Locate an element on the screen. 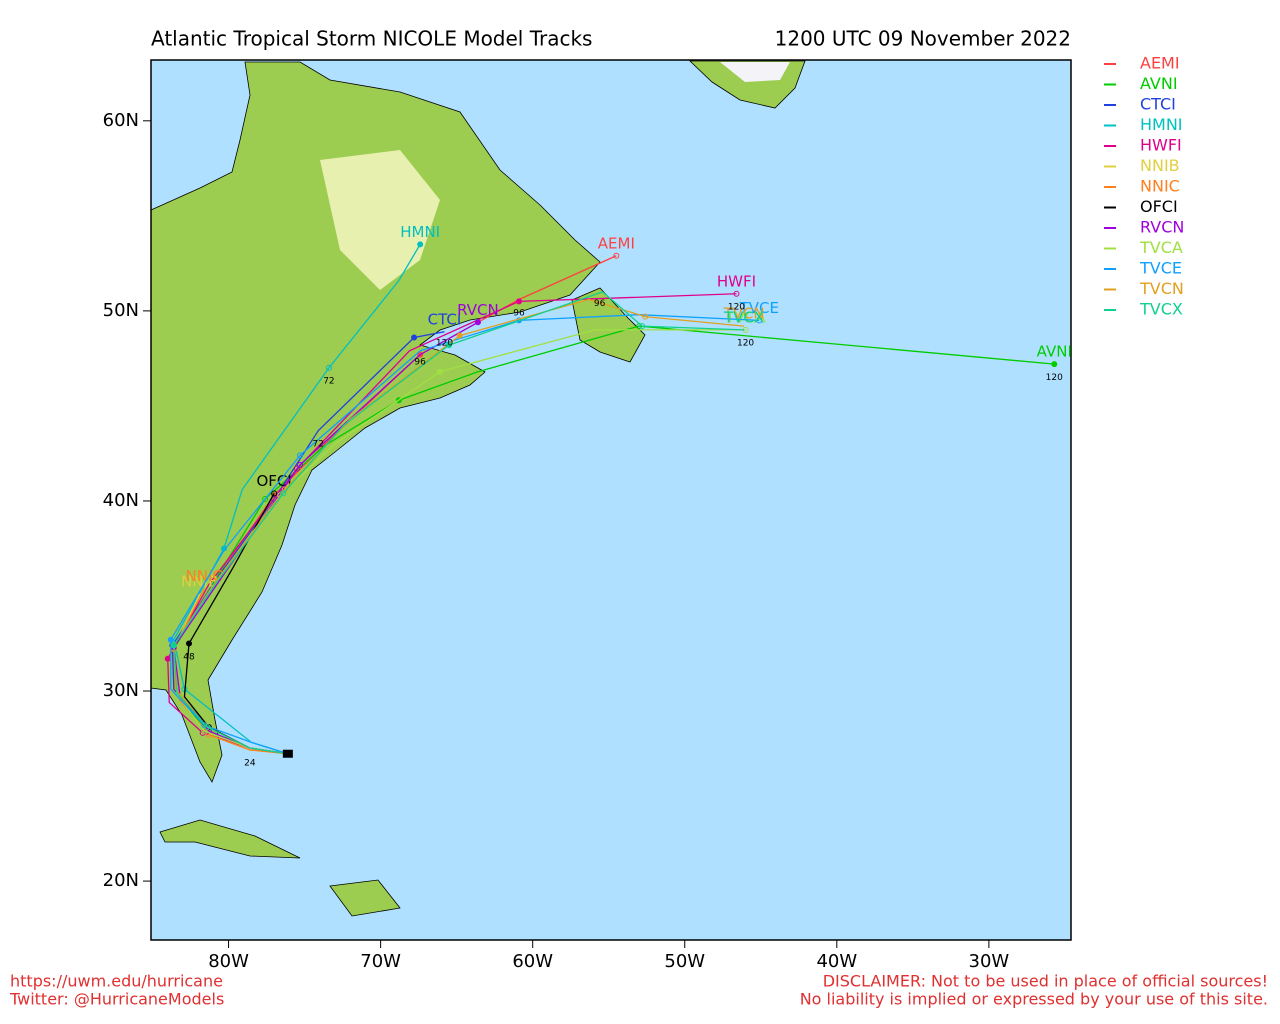 This screenshot has width=1280, height=1024. track-end-label: NNIB is located at coordinates (199, 582).